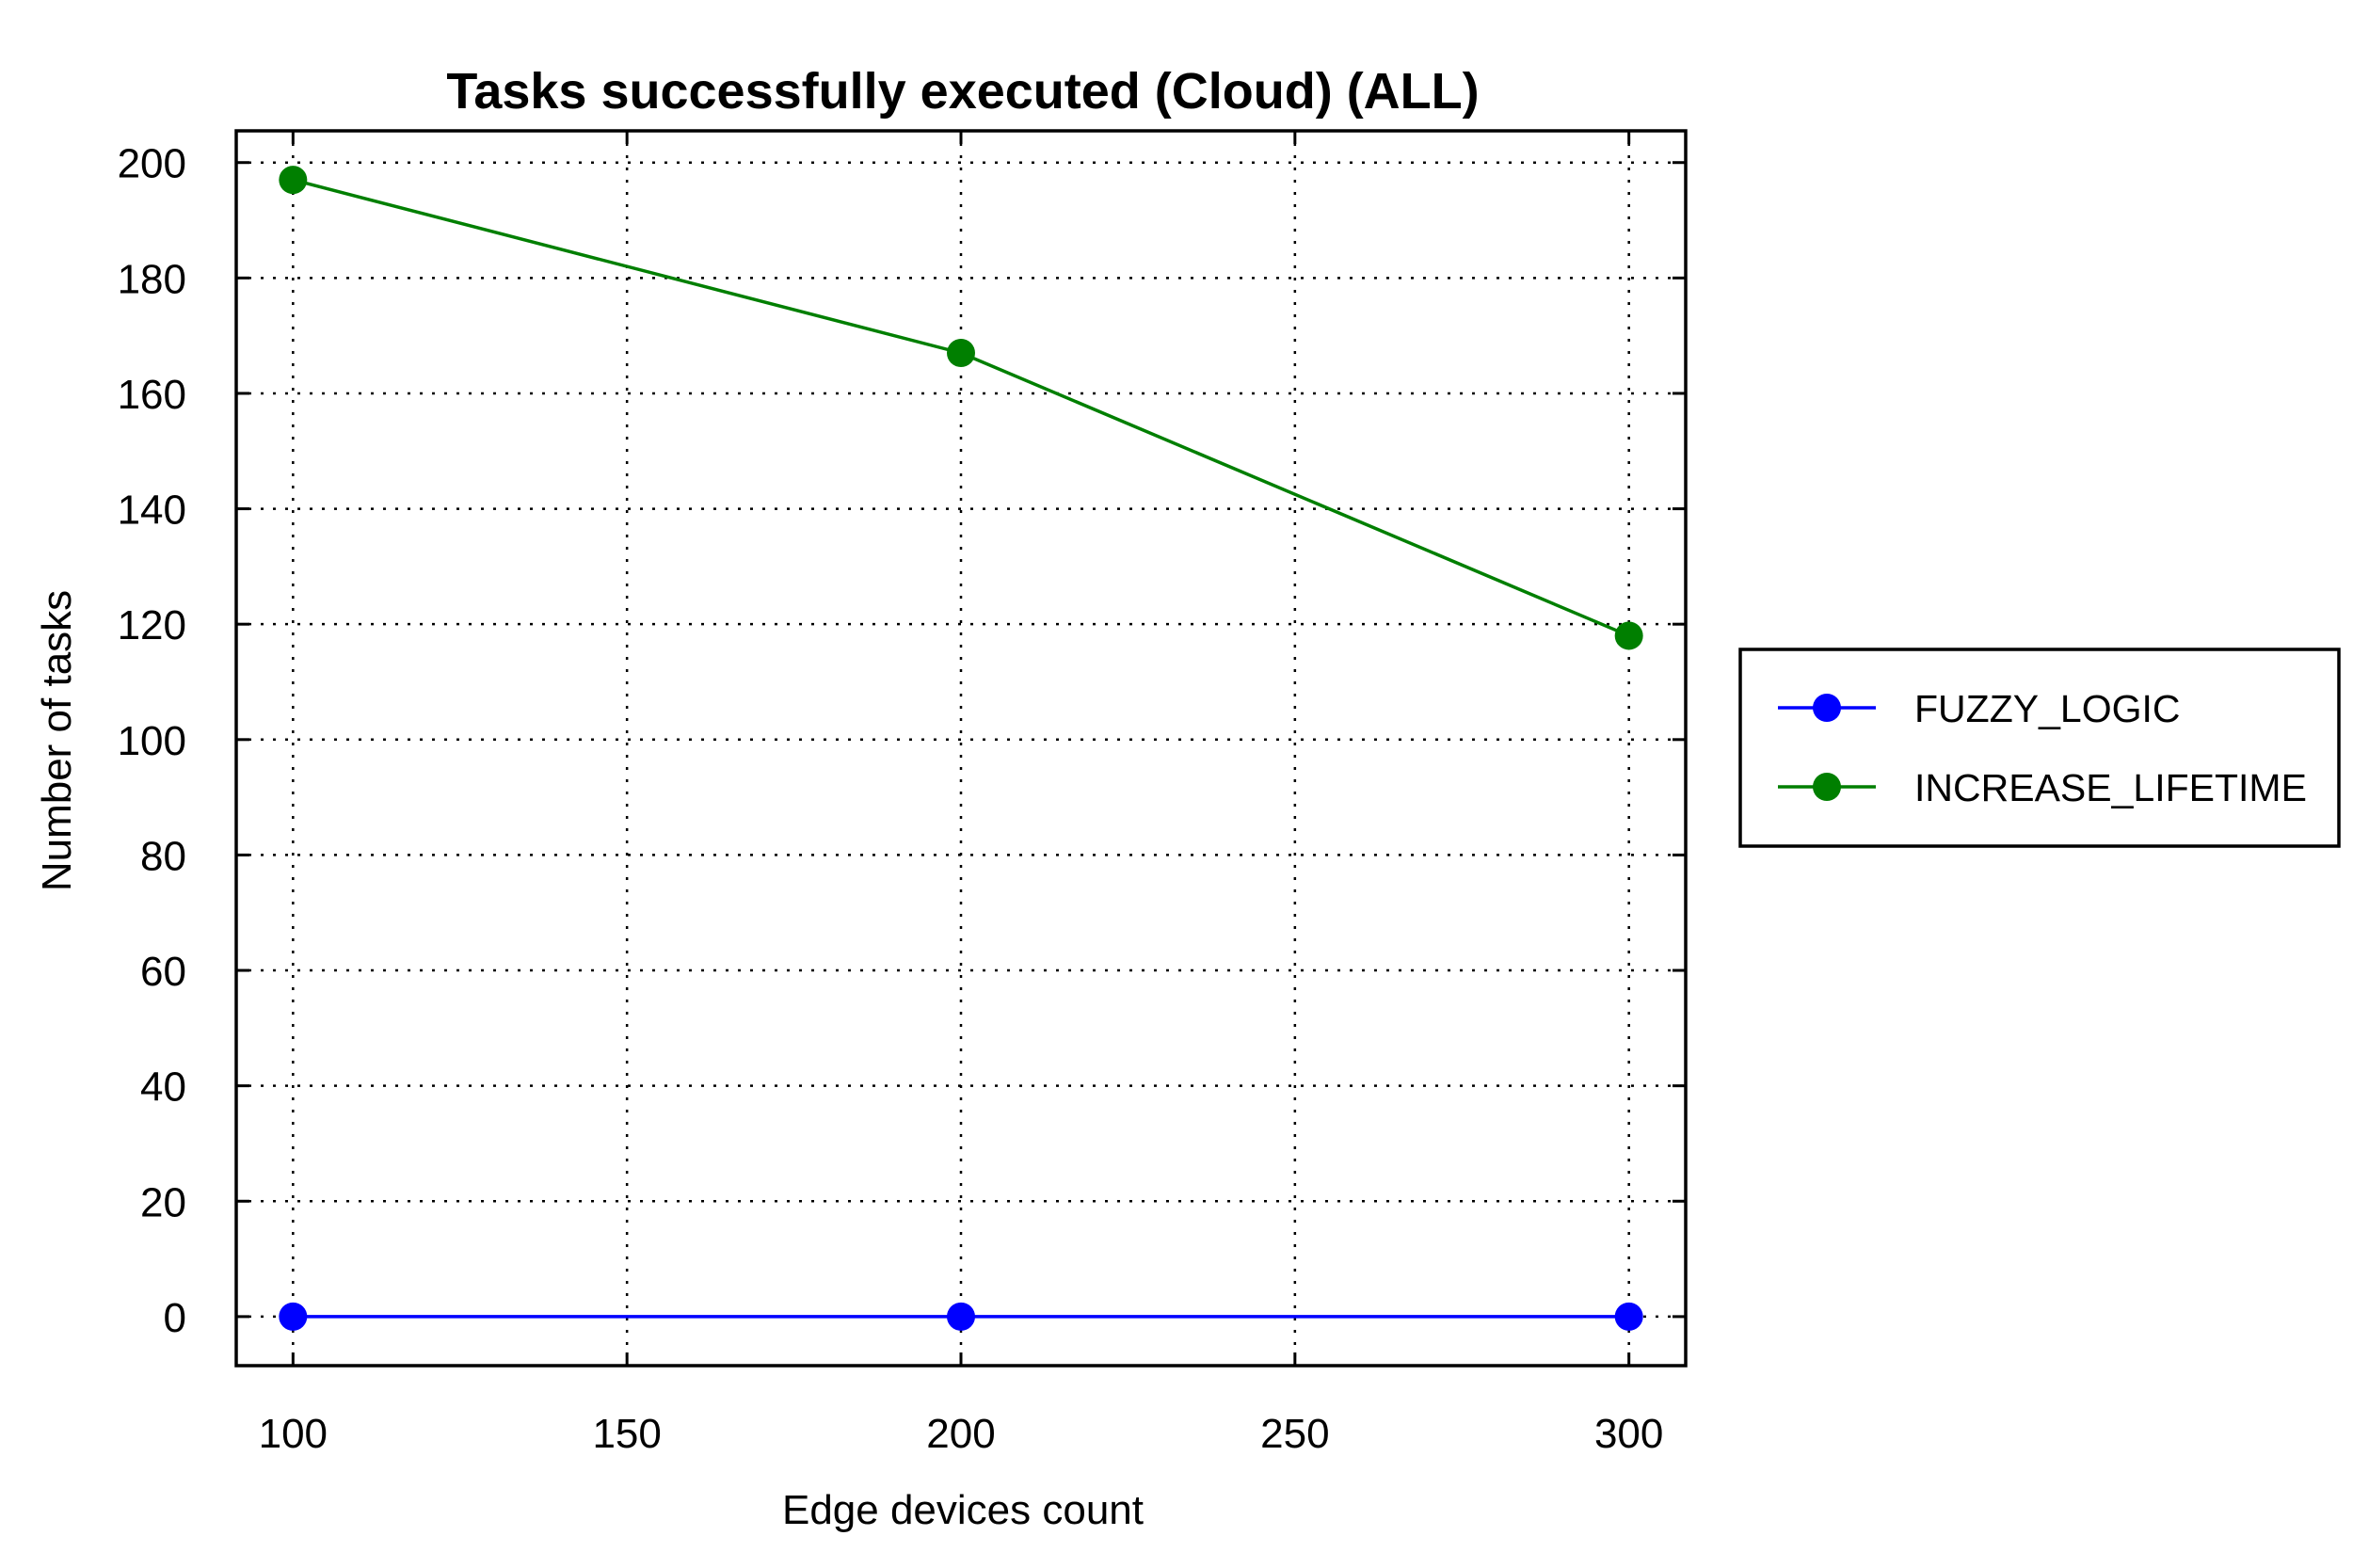  I want to click on y-tick-label: 100, so click(152, 741).